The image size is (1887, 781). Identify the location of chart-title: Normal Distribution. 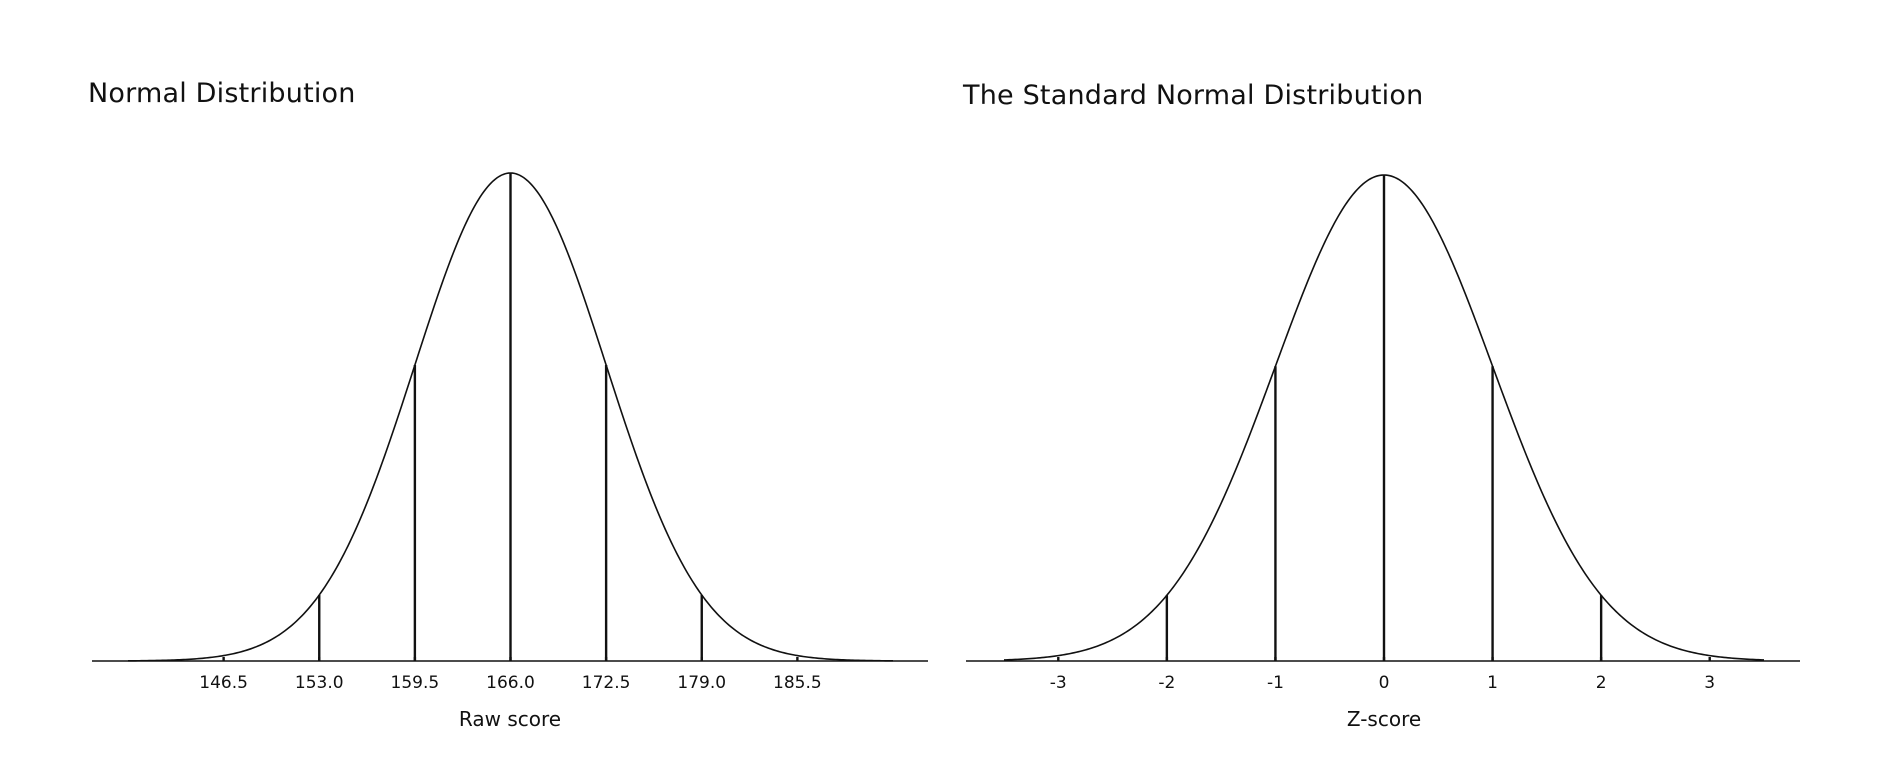
(222, 93).